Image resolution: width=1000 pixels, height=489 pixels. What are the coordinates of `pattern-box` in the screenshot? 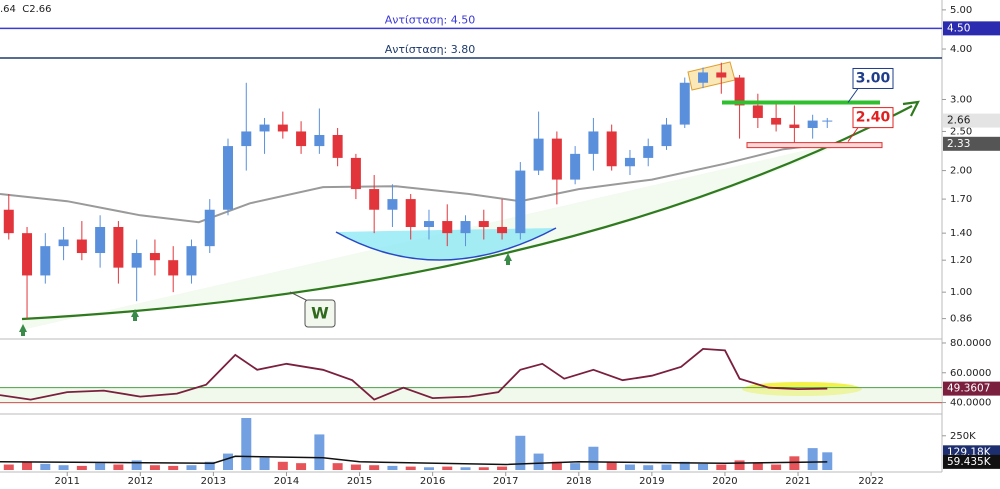 It's located at (320, 313).